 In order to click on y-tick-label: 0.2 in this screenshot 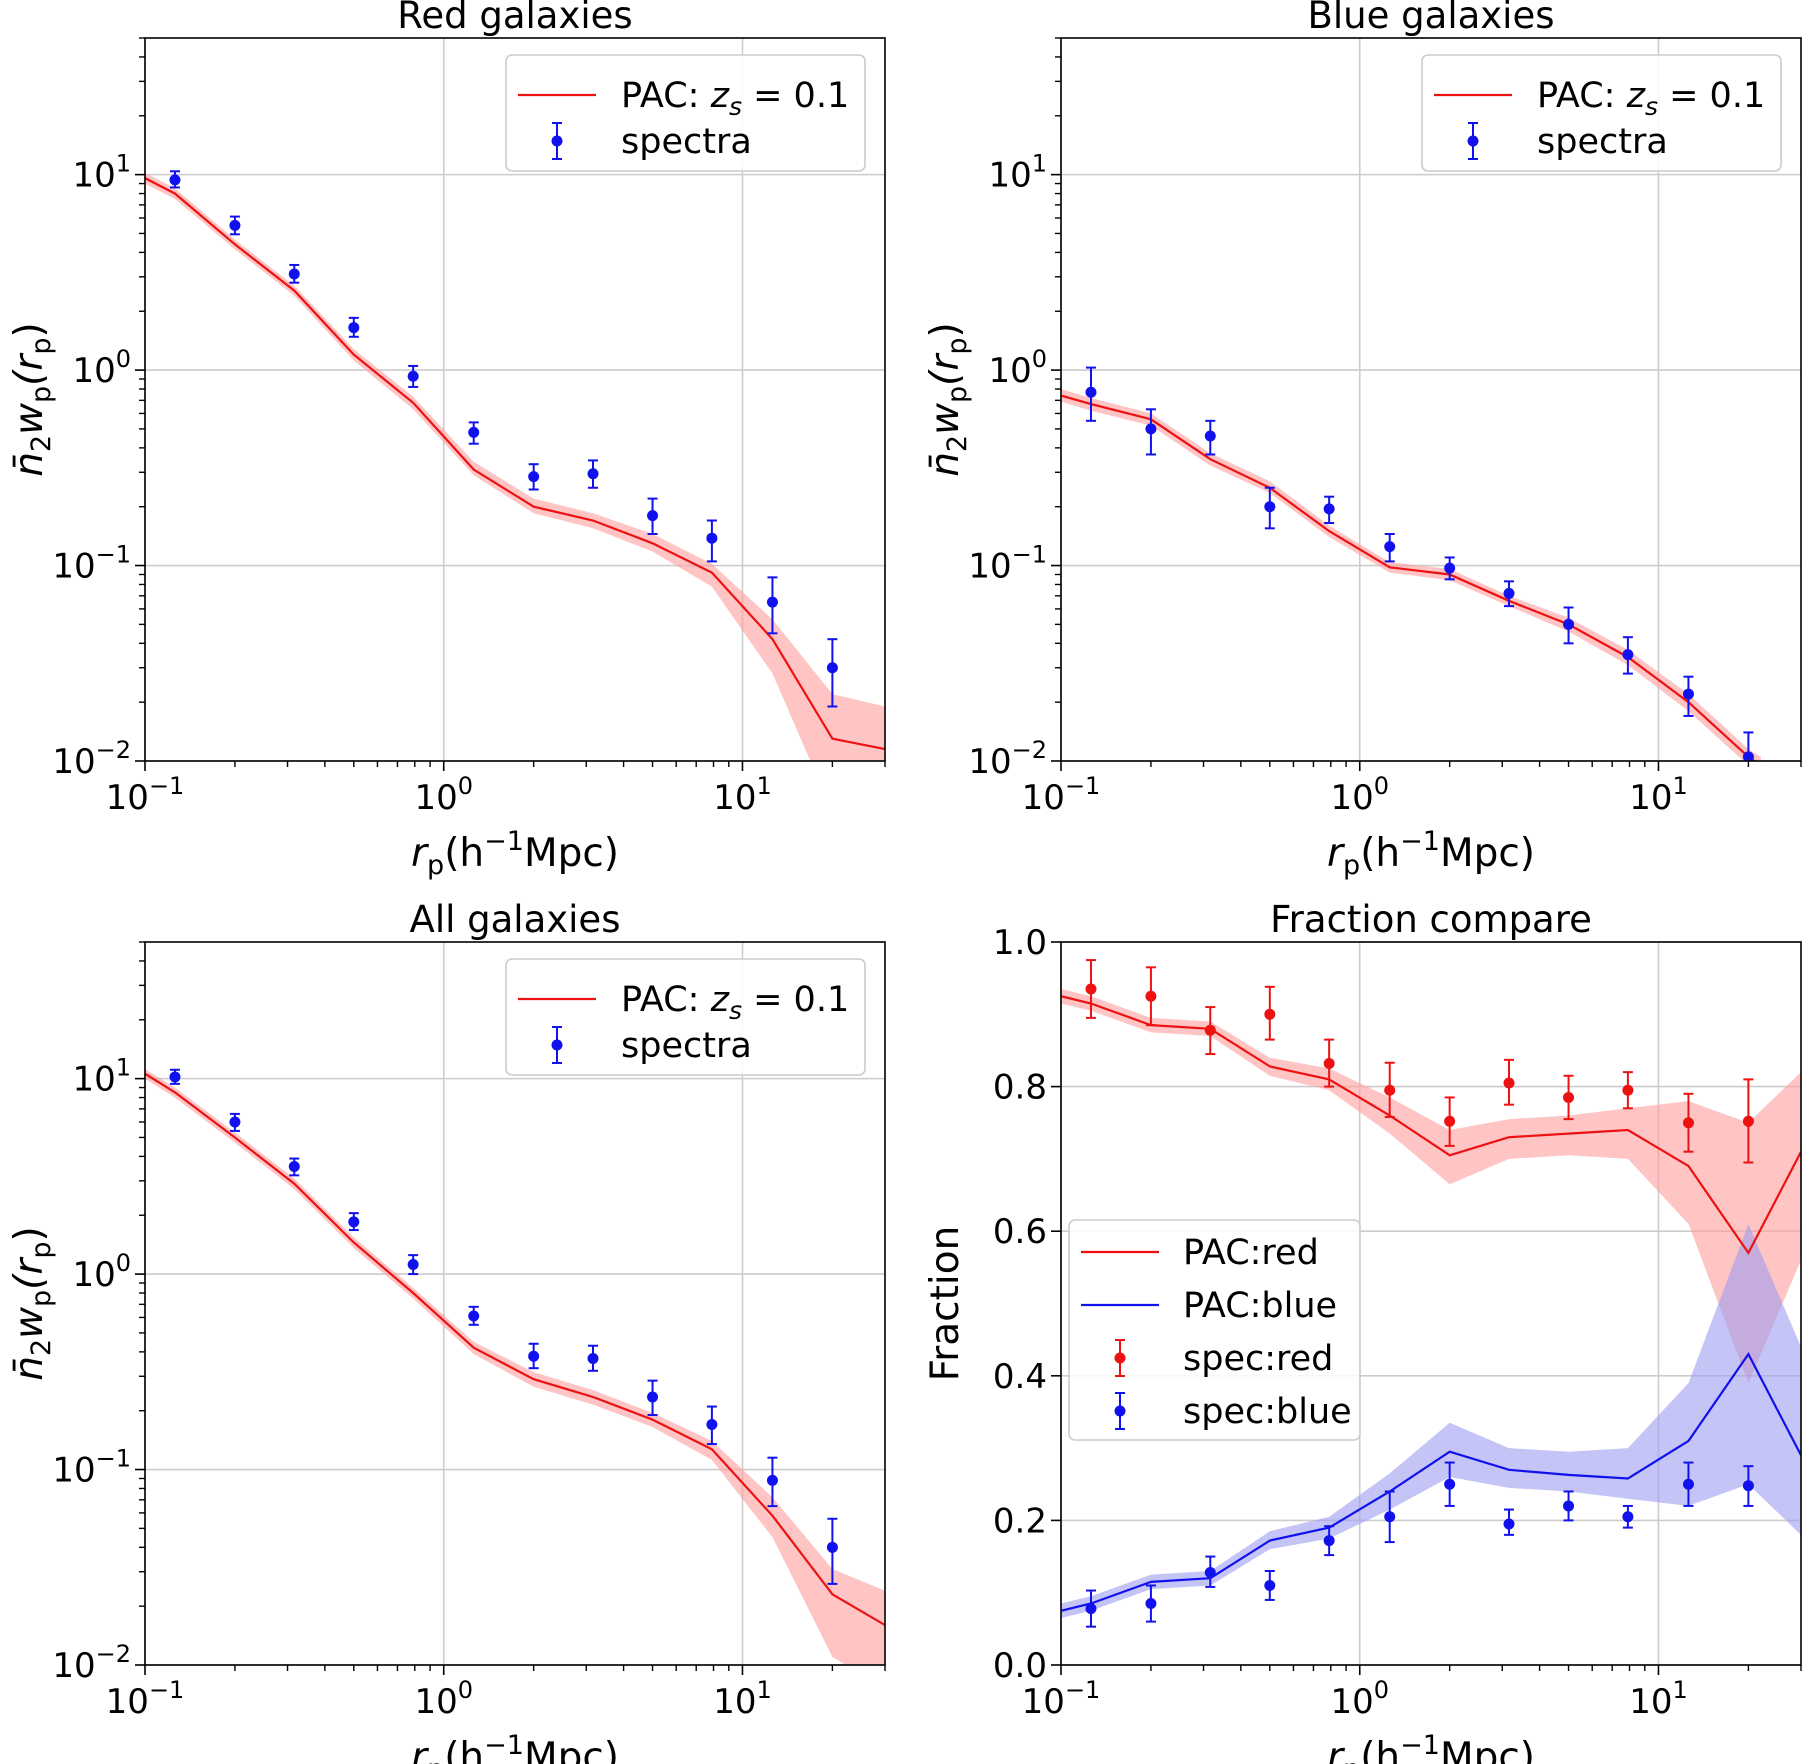, I will do `click(1020, 1521)`.